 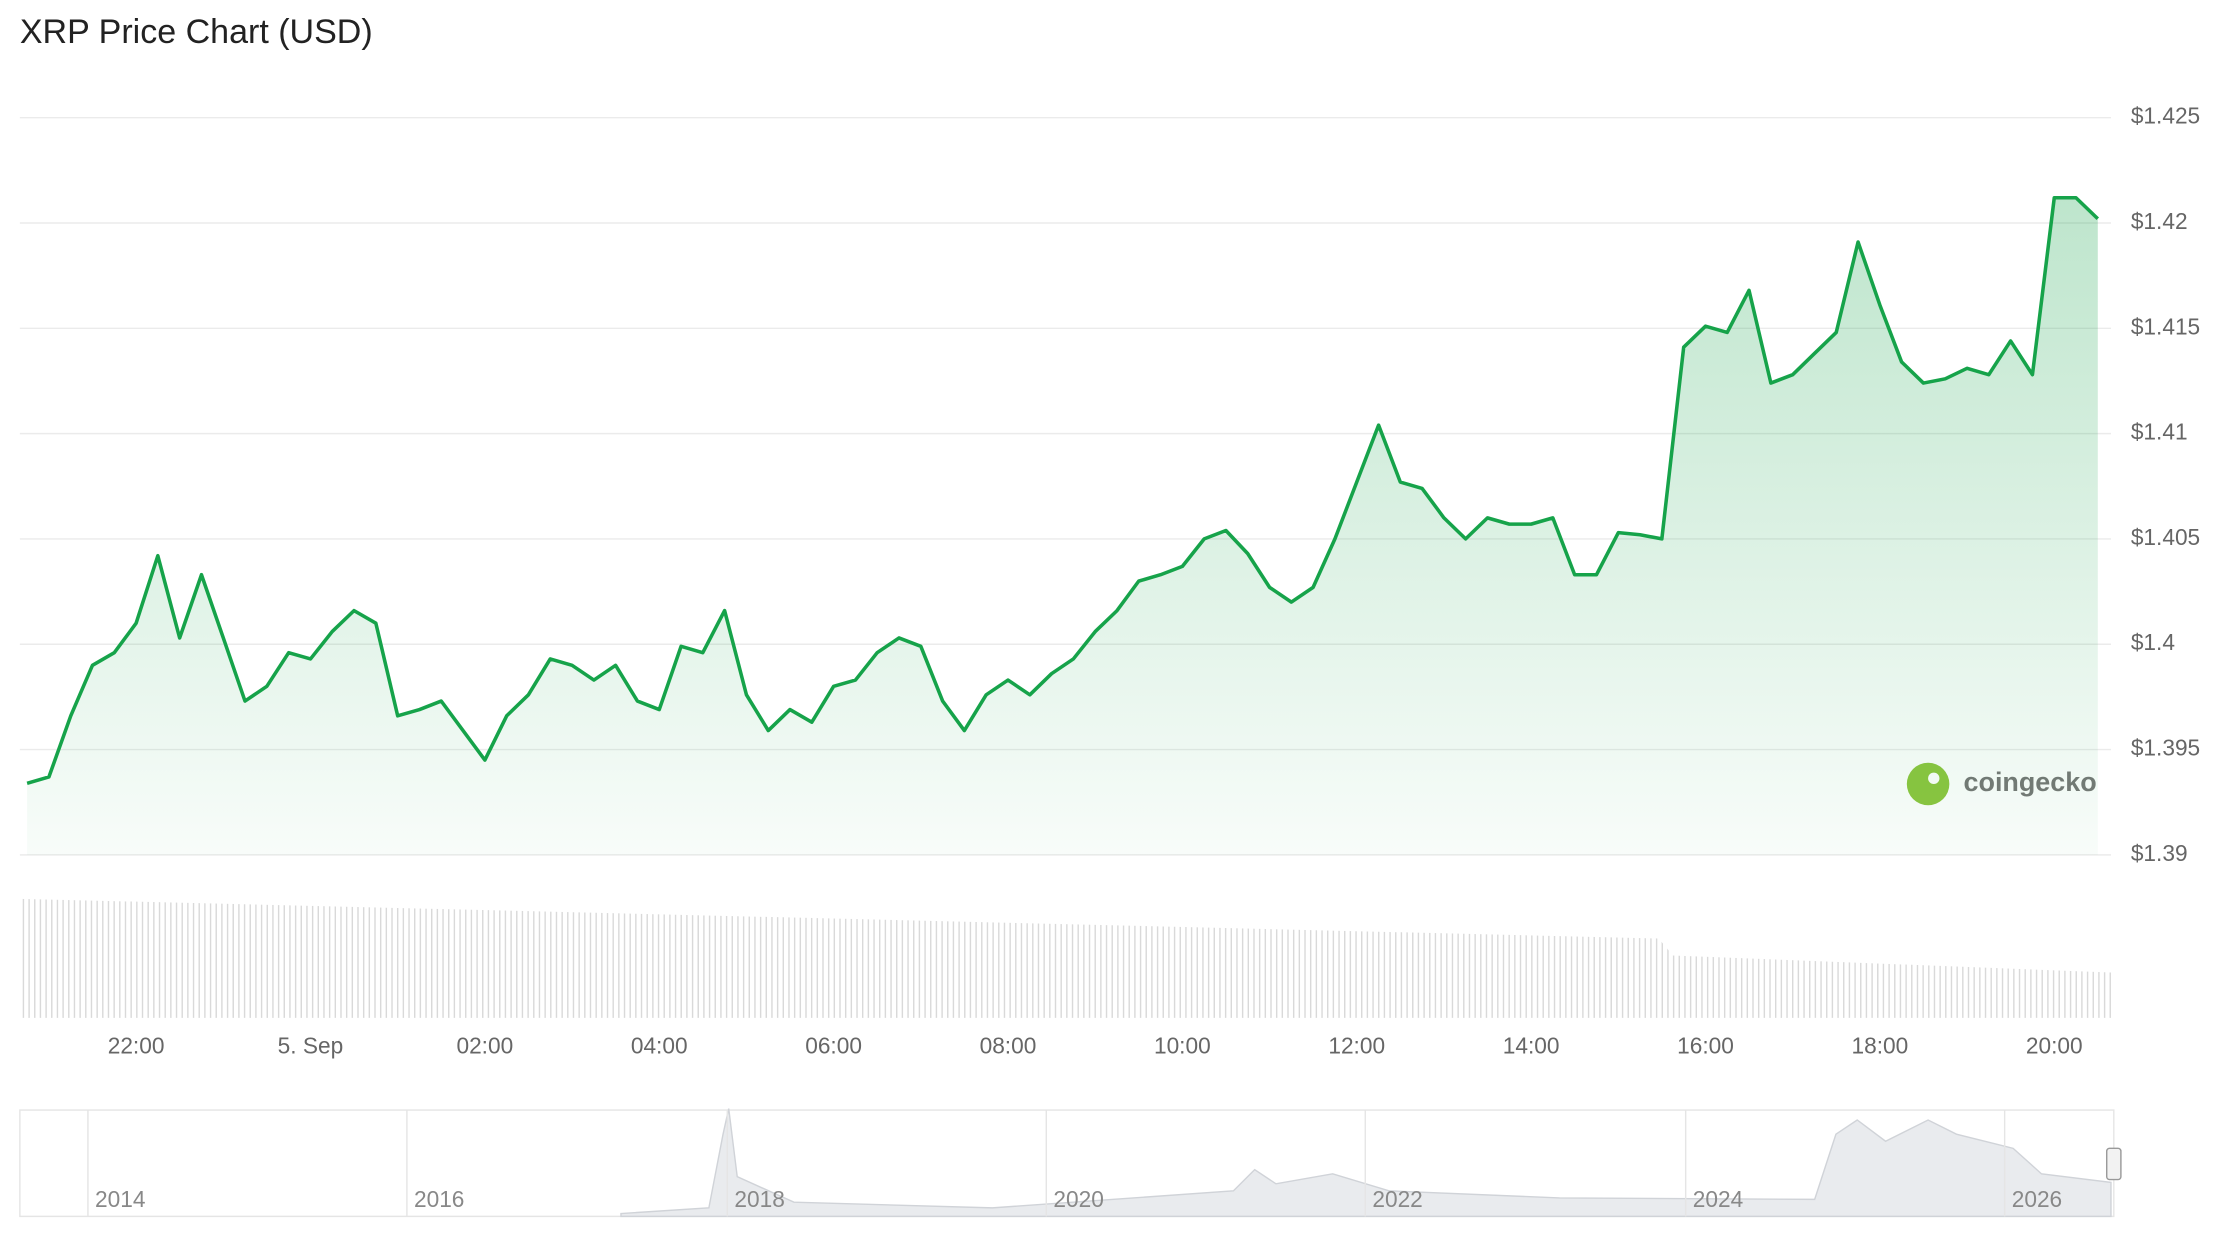 What do you see at coordinates (1879, 1046) in the screenshot?
I see `x-tick-label: 18:00` at bounding box center [1879, 1046].